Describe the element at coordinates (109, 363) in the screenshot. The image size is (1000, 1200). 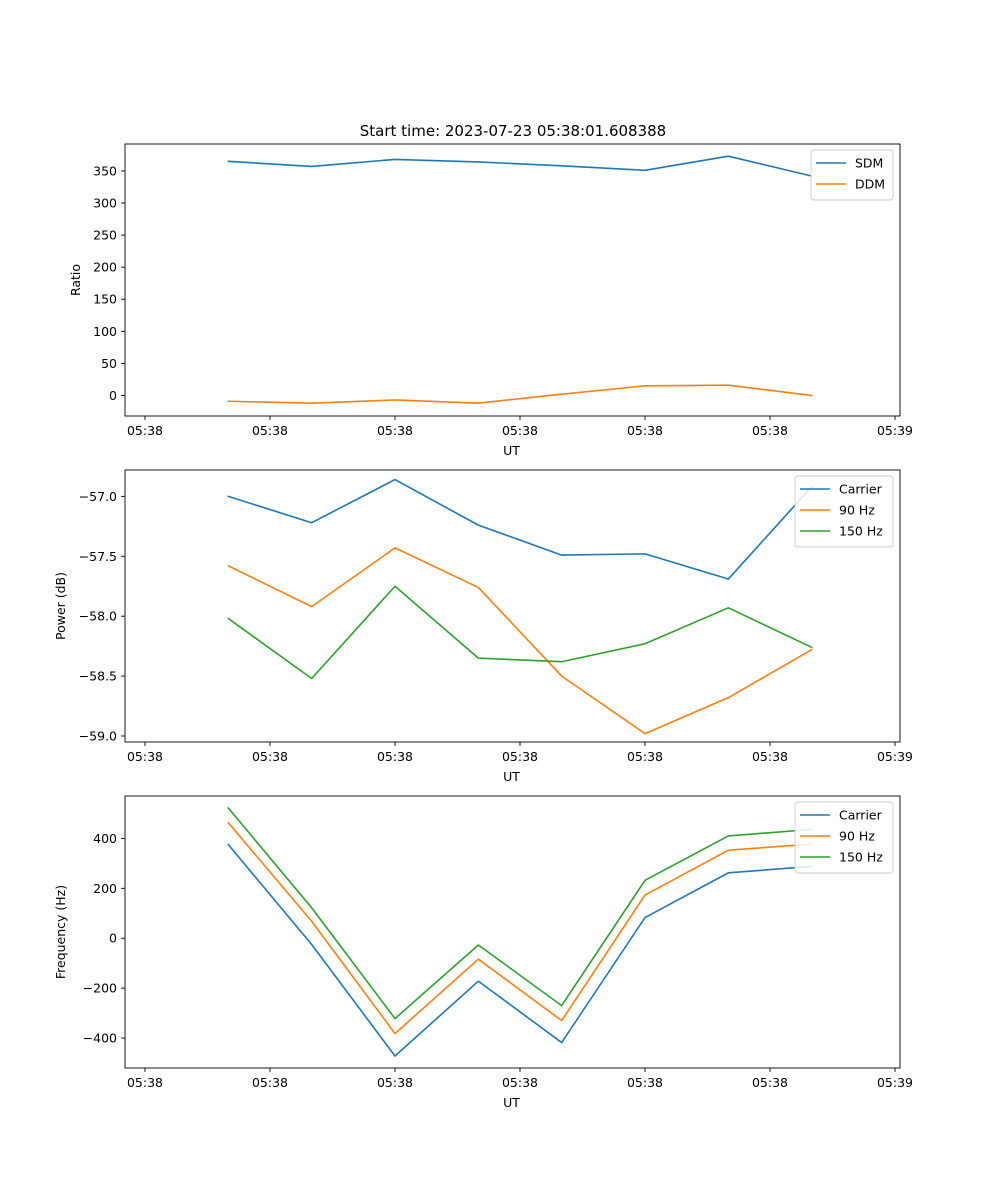
I see `y-tick-label: 50` at that location.